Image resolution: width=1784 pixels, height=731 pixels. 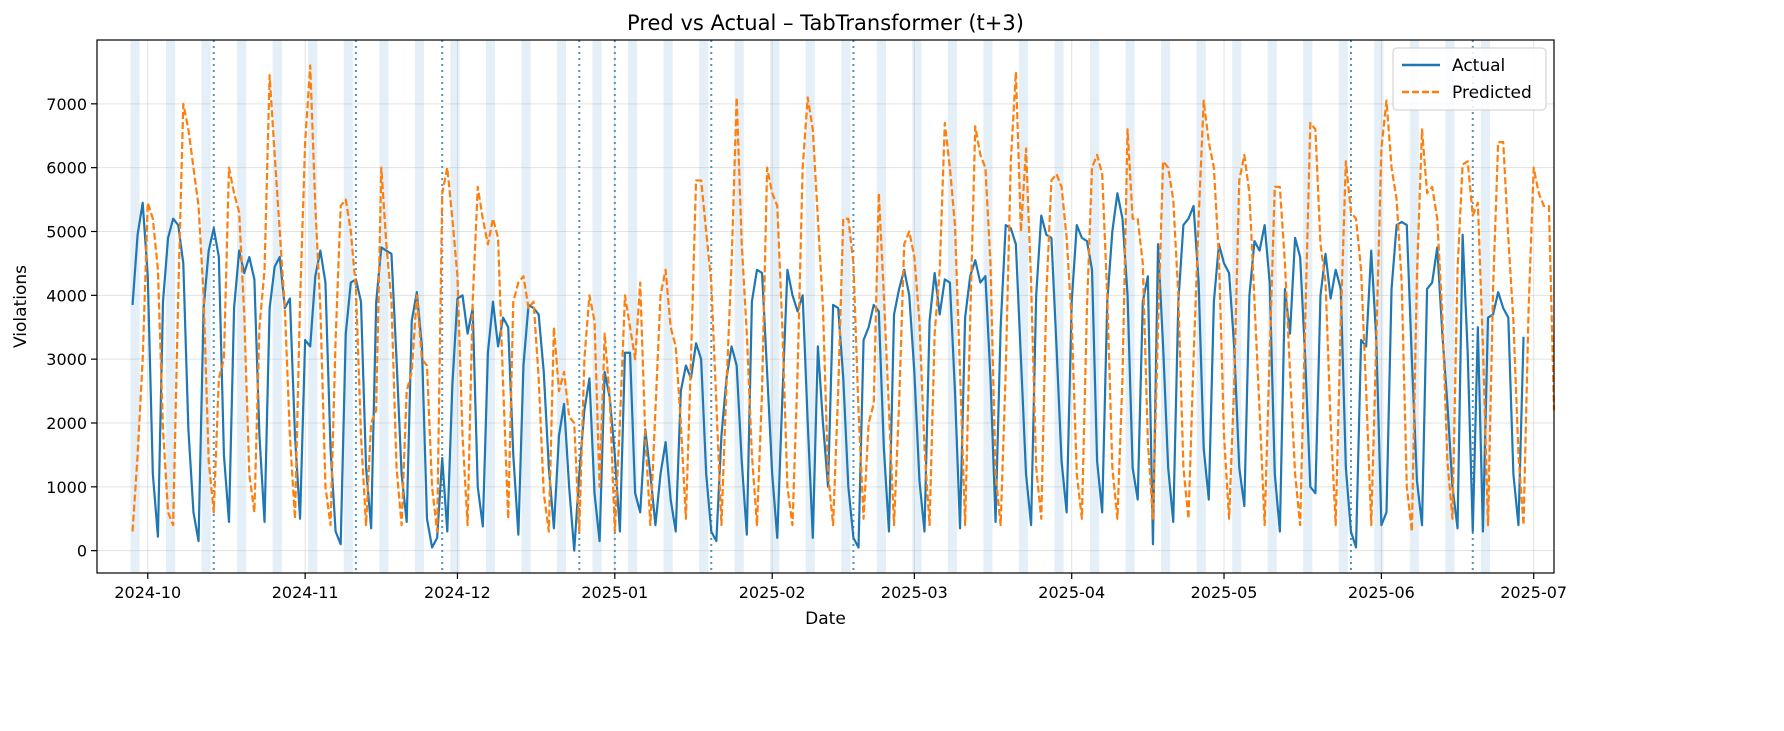 I want to click on x-tick-label: 2024-10, so click(x=147, y=592).